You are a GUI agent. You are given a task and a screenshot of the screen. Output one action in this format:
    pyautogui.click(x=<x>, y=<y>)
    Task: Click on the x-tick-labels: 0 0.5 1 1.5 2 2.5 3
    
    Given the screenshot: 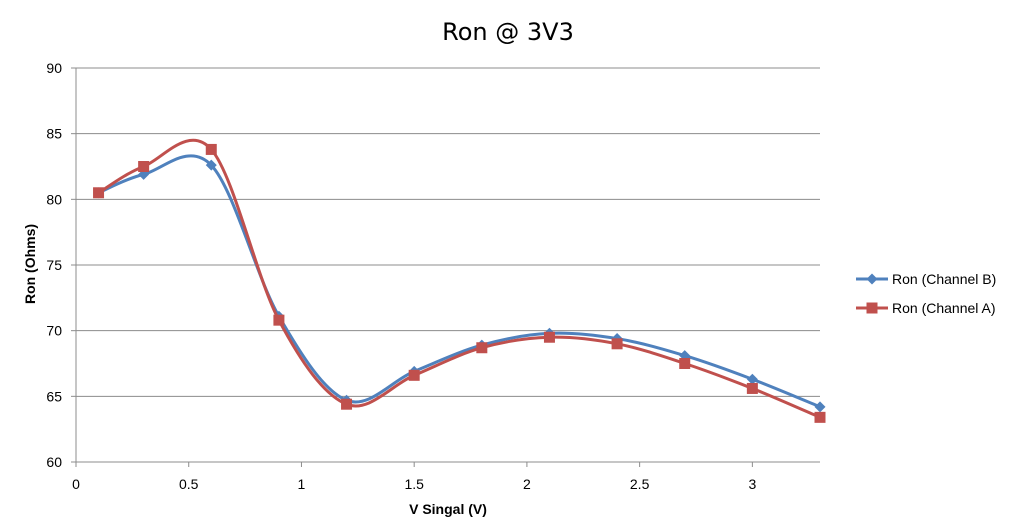 What is the action you would take?
    pyautogui.click(x=414, y=484)
    